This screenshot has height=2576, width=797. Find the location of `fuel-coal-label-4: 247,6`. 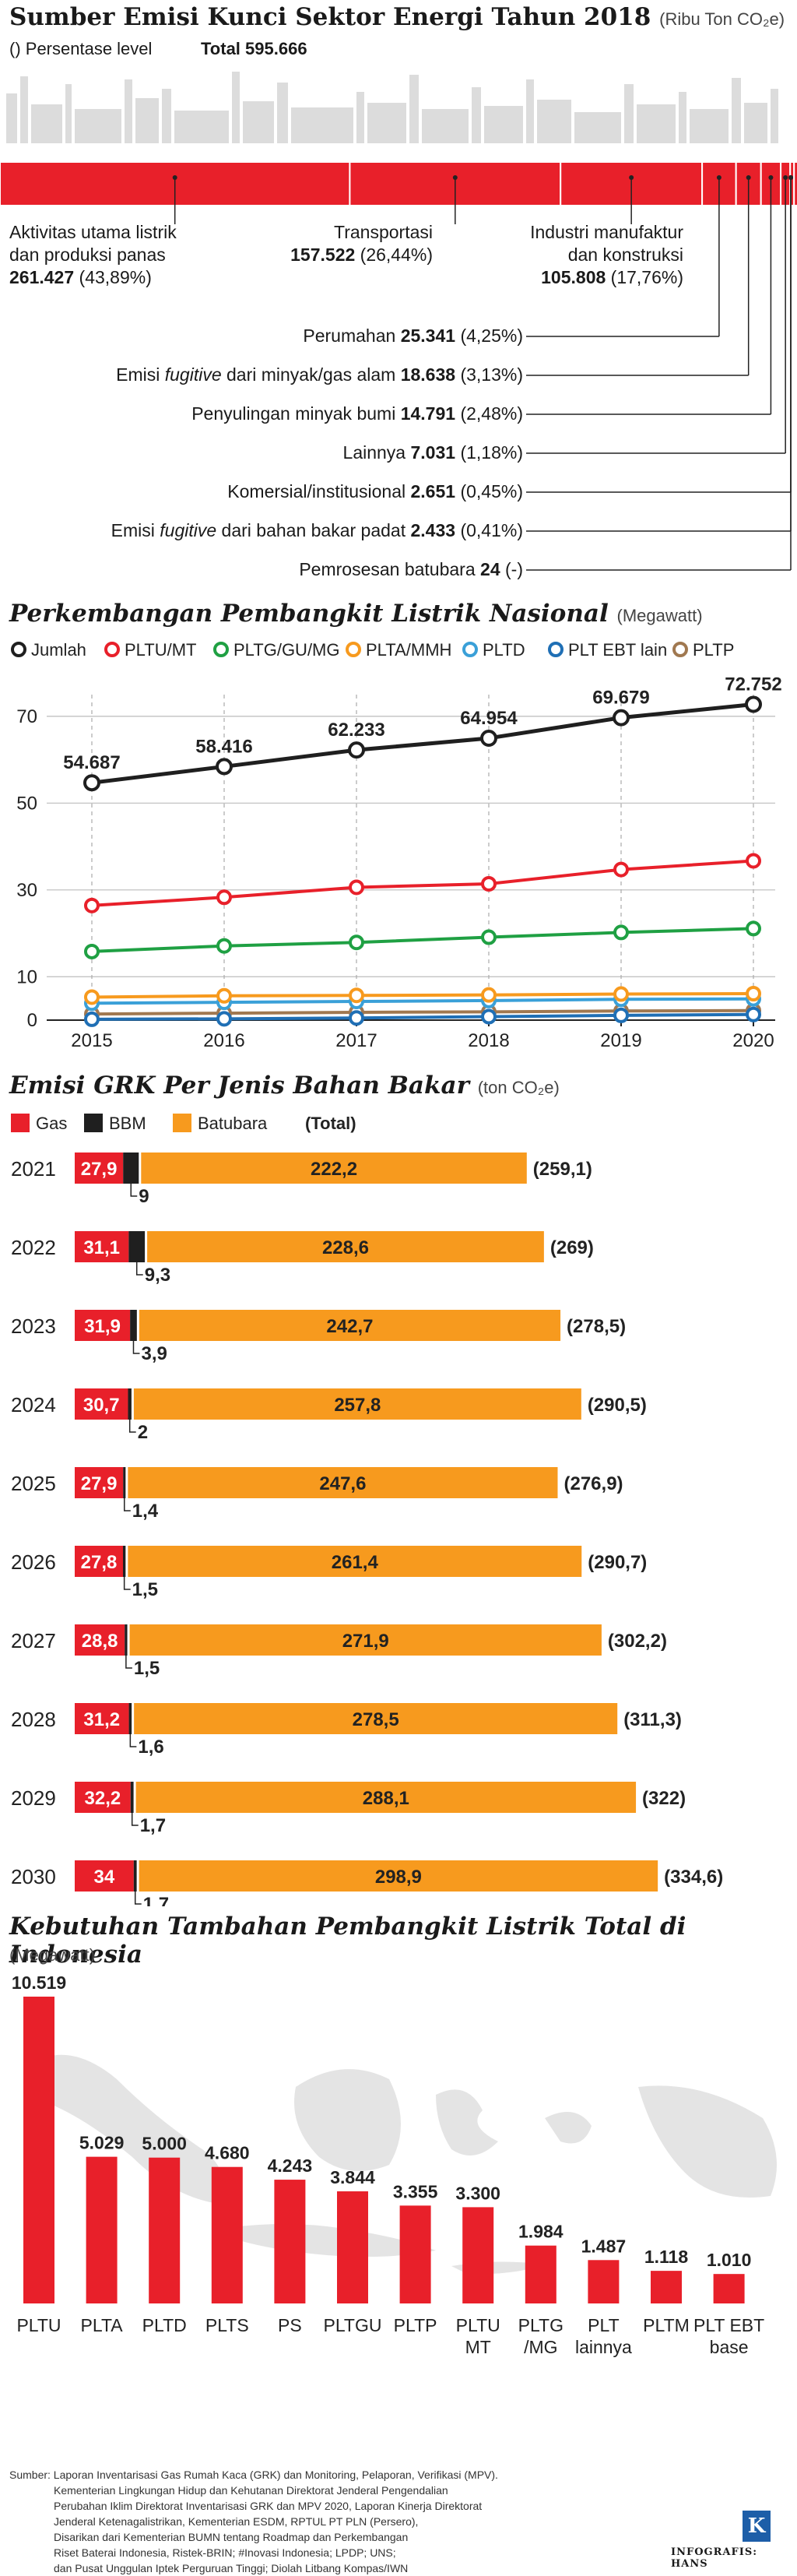

fuel-coal-label-4: 247,6 is located at coordinates (342, 1483).